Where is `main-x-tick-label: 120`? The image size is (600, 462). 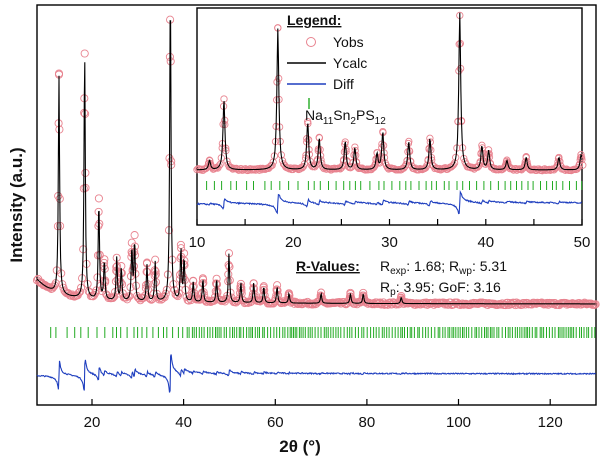 main-x-tick-label: 120 is located at coordinates (550, 422).